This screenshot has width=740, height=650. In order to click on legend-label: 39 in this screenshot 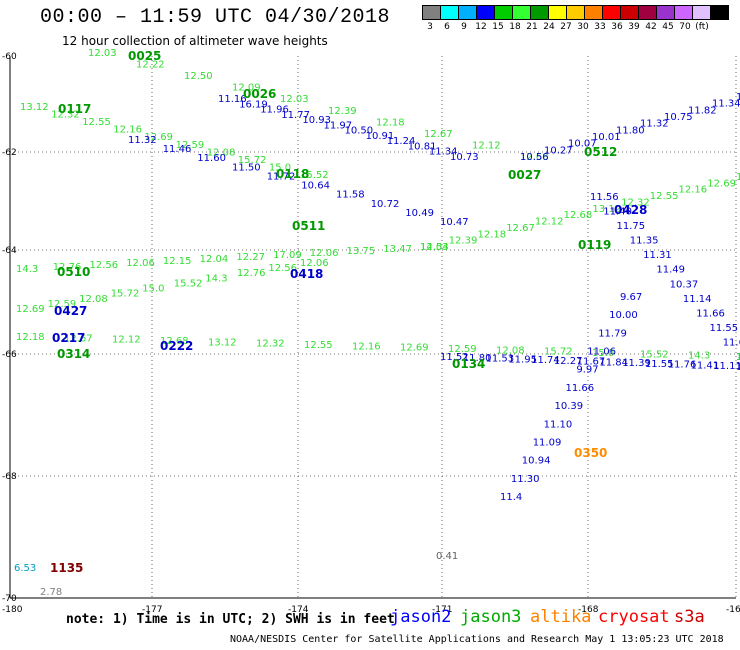, I will do `click(634, 27)`.